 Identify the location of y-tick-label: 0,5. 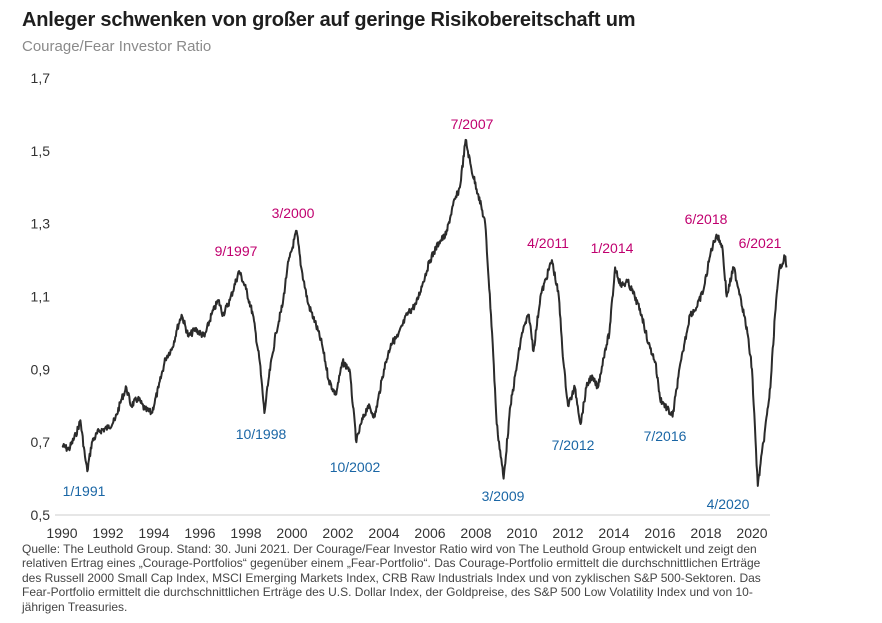
(41, 515).